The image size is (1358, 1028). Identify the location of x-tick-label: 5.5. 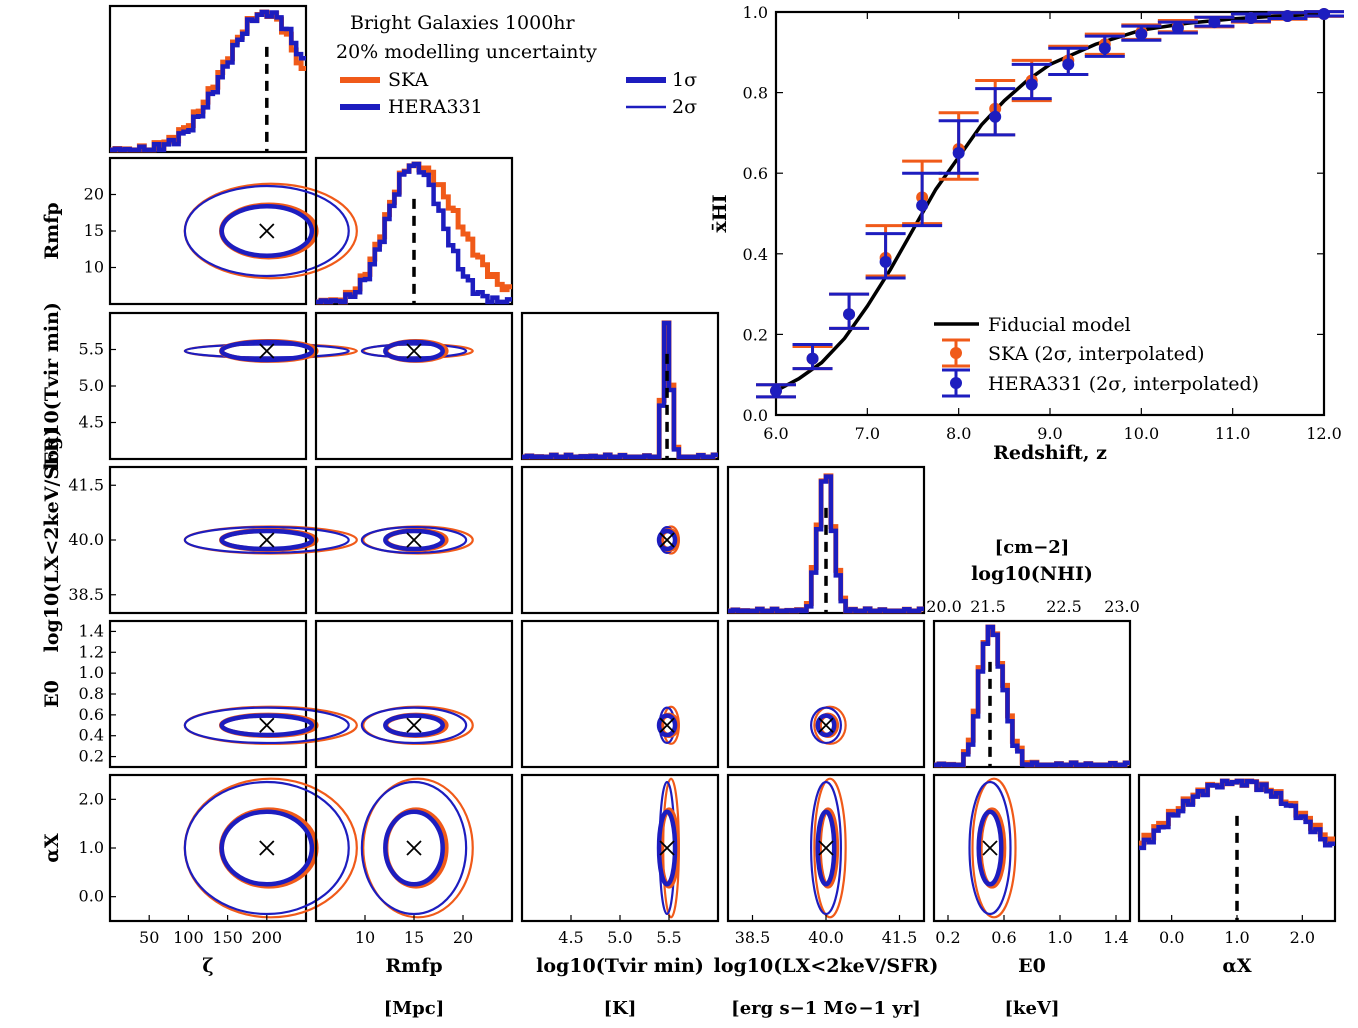
(668, 937).